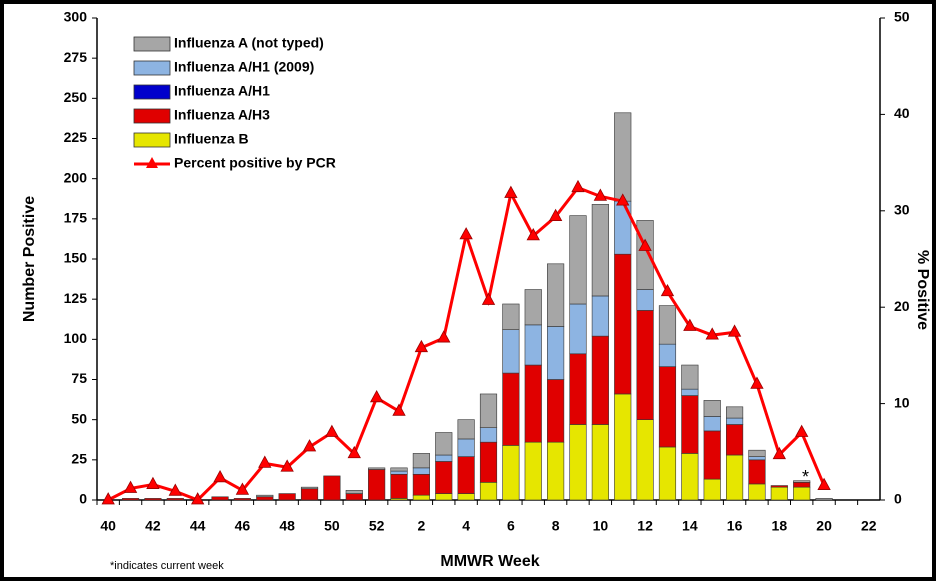  I want to click on y-tick-label: 250, so click(76, 97).